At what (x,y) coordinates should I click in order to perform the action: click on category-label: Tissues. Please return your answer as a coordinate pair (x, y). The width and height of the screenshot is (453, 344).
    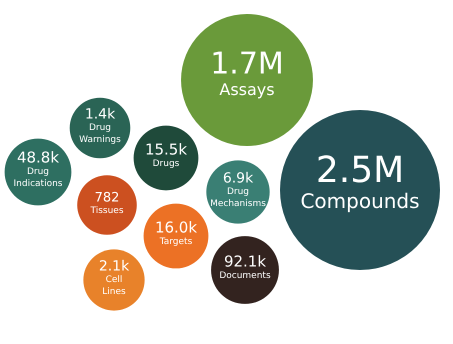
    Looking at the image, I should click on (106, 211).